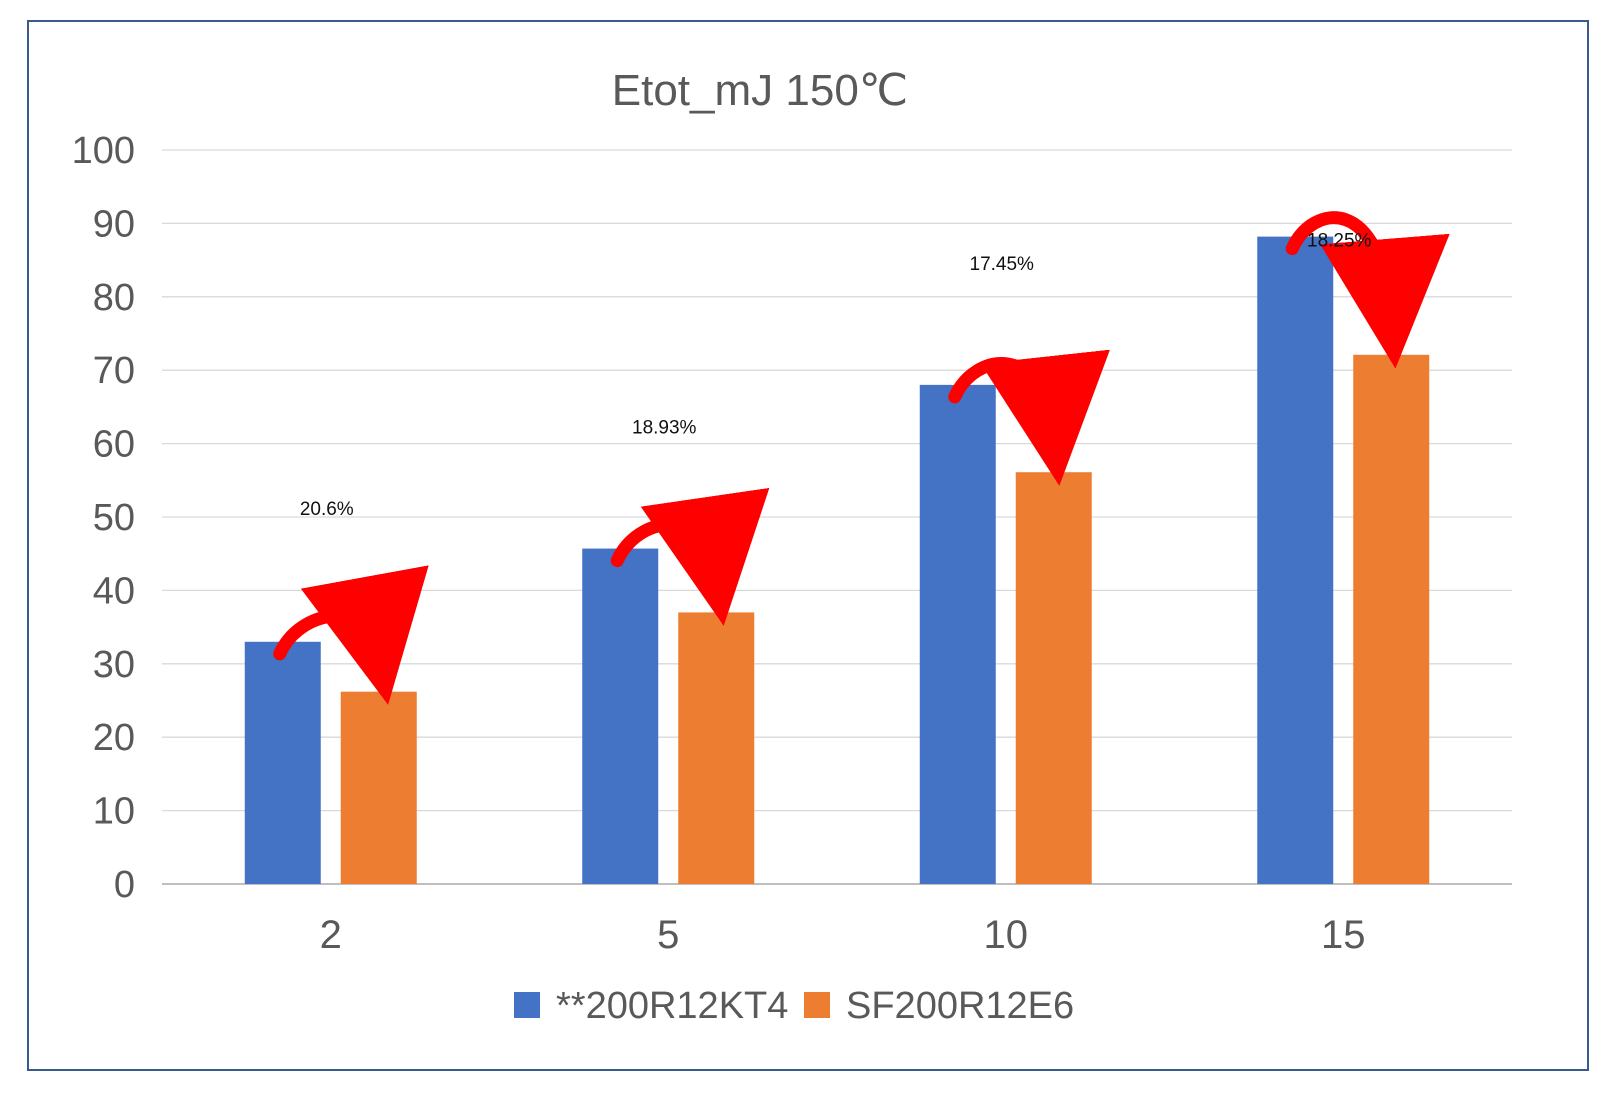  What do you see at coordinates (114, 812) in the screenshot?
I see `y-tick-label: 10` at bounding box center [114, 812].